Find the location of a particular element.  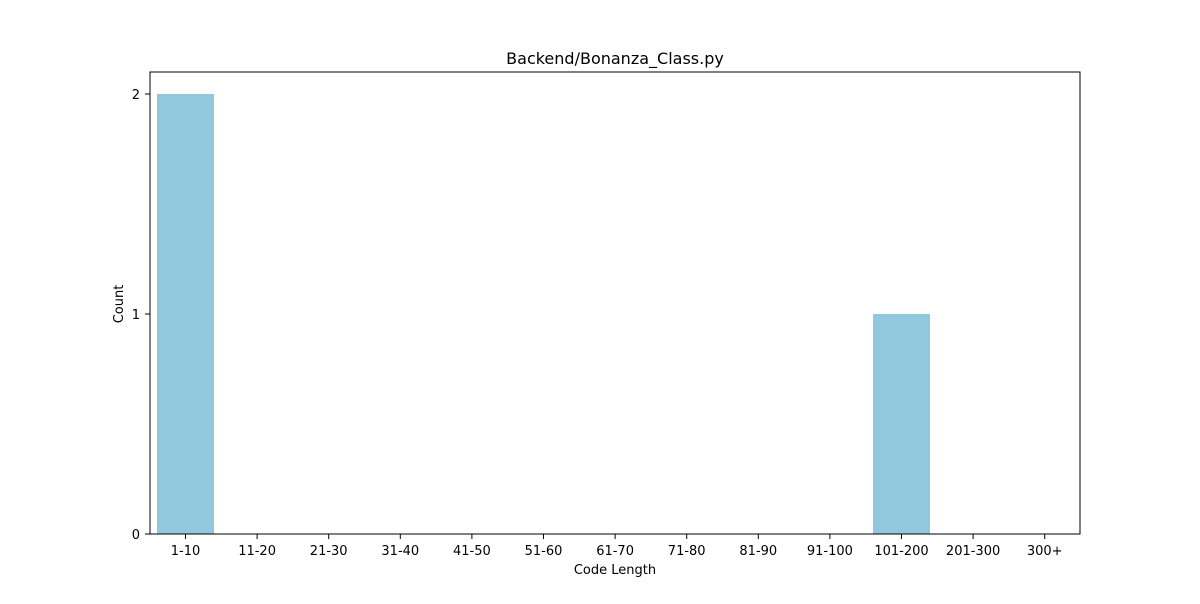

y-tick-label: 0 is located at coordinates (136, 535).